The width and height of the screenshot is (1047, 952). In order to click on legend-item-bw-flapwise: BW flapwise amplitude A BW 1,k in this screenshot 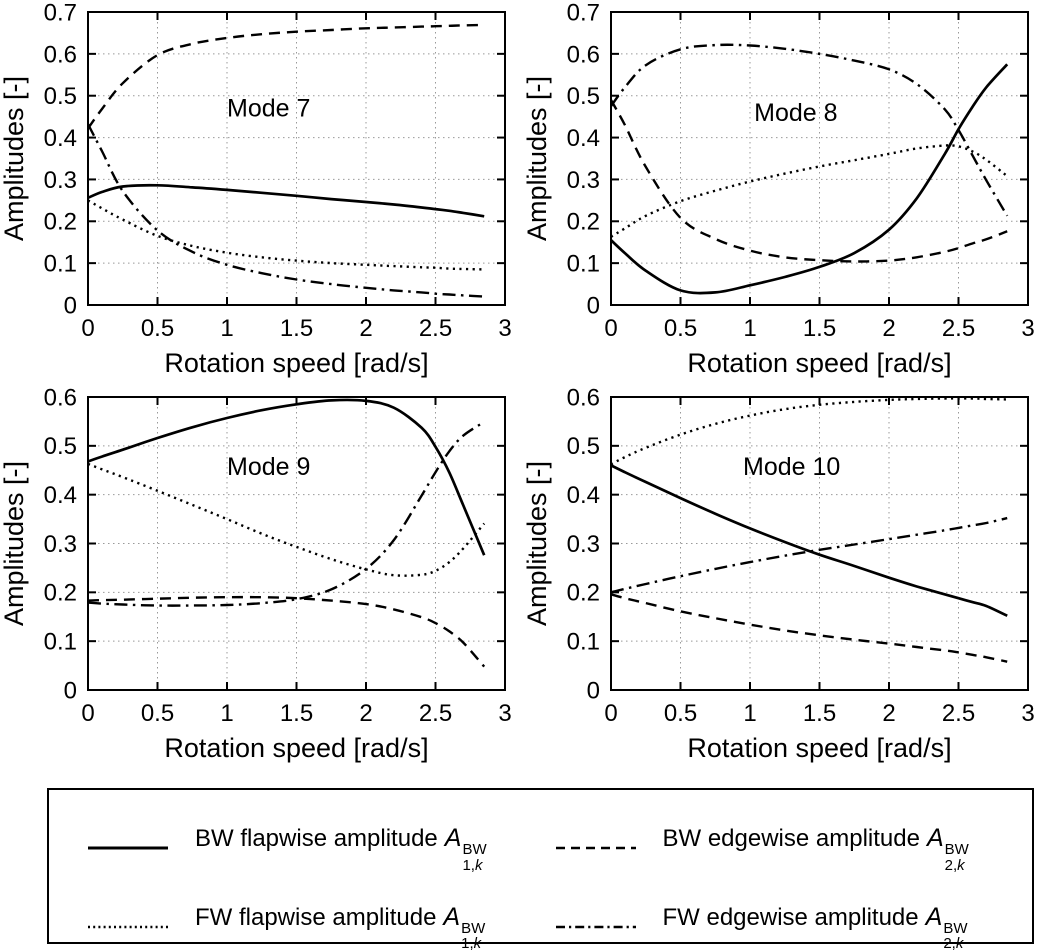, I will do `click(321, 848)`.